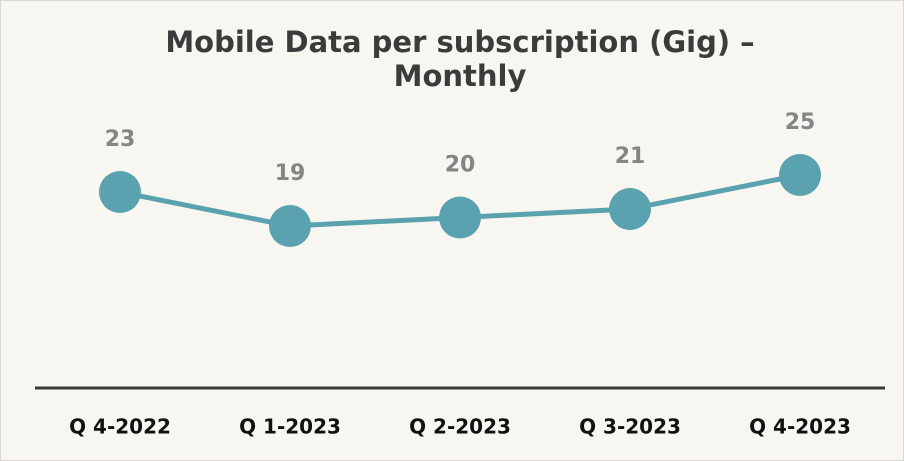 The height and width of the screenshot is (461, 904). Describe the element at coordinates (120, 139) in the screenshot. I see `data-label: 23` at that location.